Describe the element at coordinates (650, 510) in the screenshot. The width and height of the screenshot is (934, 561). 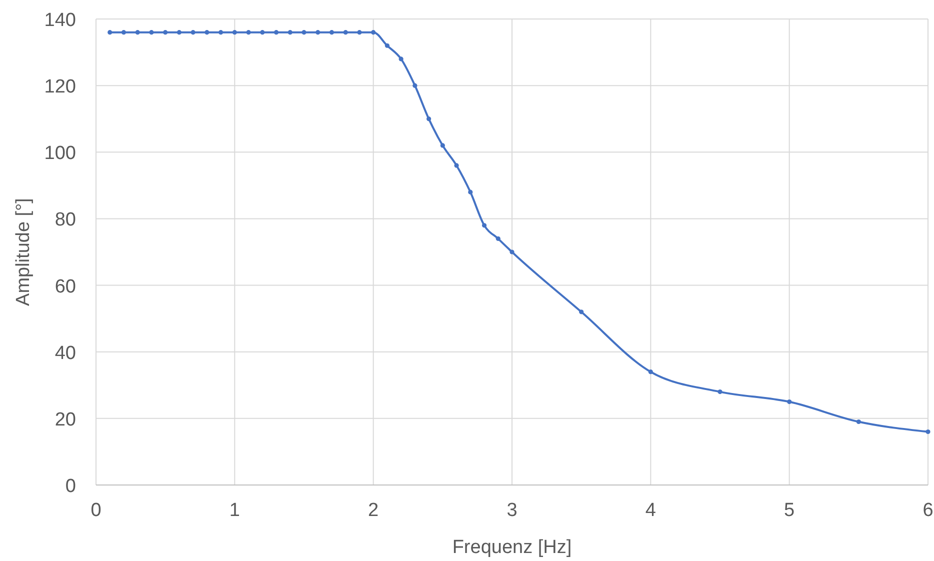
I see `x-tick-label: 4` at that location.